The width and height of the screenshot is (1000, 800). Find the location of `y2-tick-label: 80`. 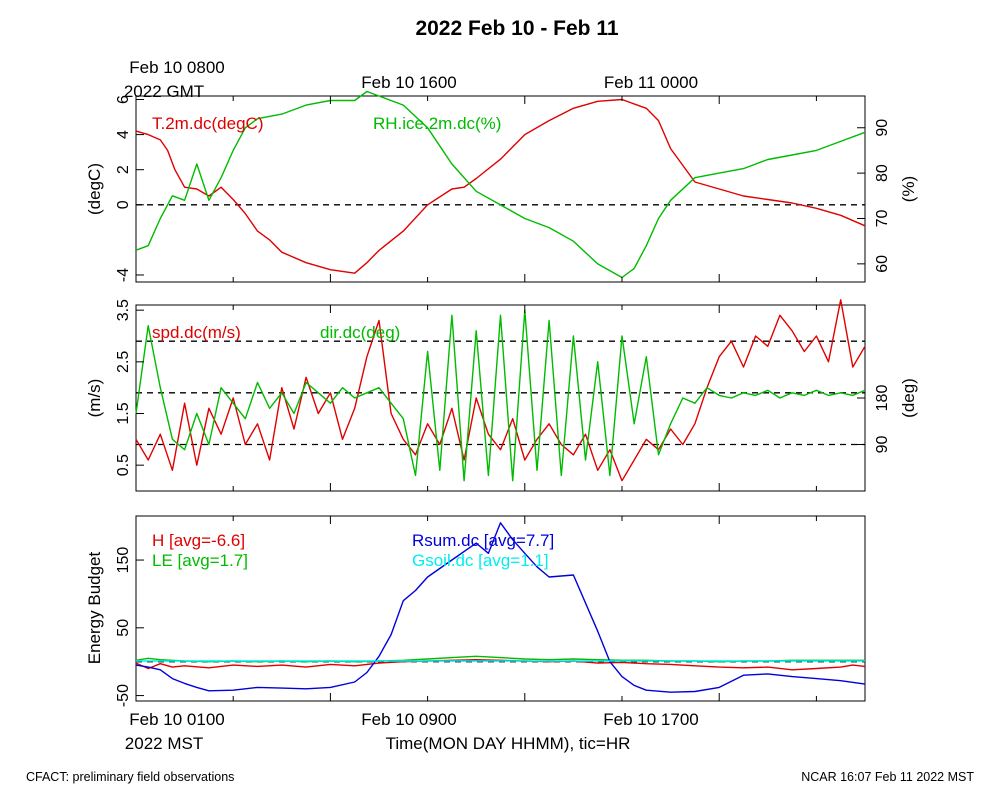

y2-tick-label: 80 is located at coordinates (882, 173).